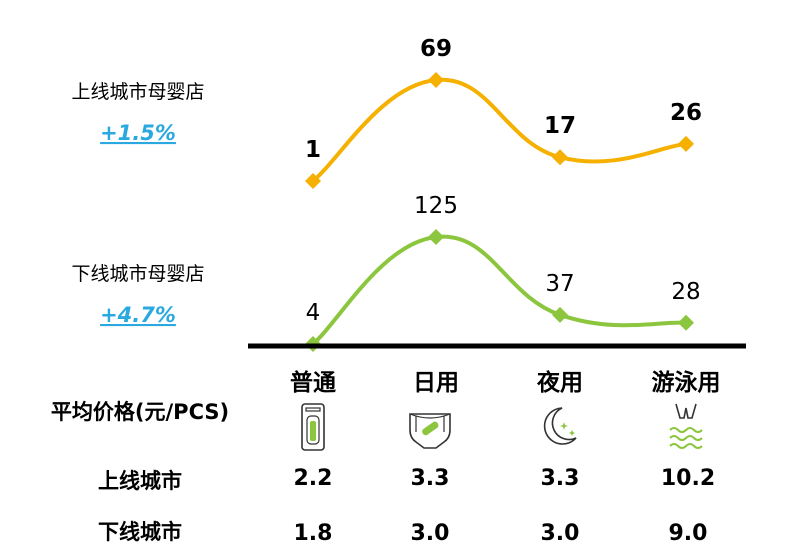 This screenshot has height=560, width=792. Describe the element at coordinates (313, 313) in the screenshot. I see `data-value-label: 4` at that location.